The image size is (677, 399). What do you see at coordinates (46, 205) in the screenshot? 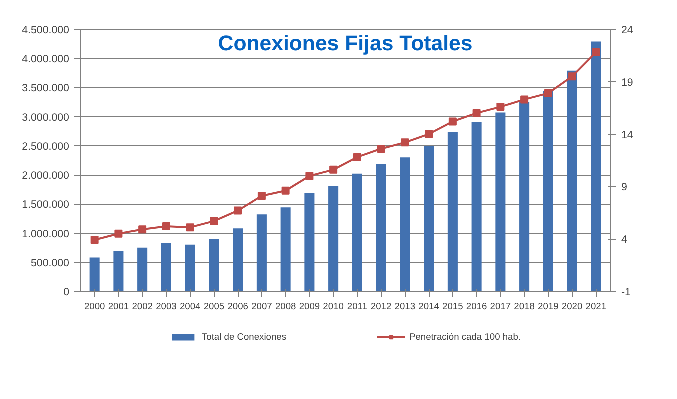
I see `y-tick-label: 1.500.000` at bounding box center [46, 205].